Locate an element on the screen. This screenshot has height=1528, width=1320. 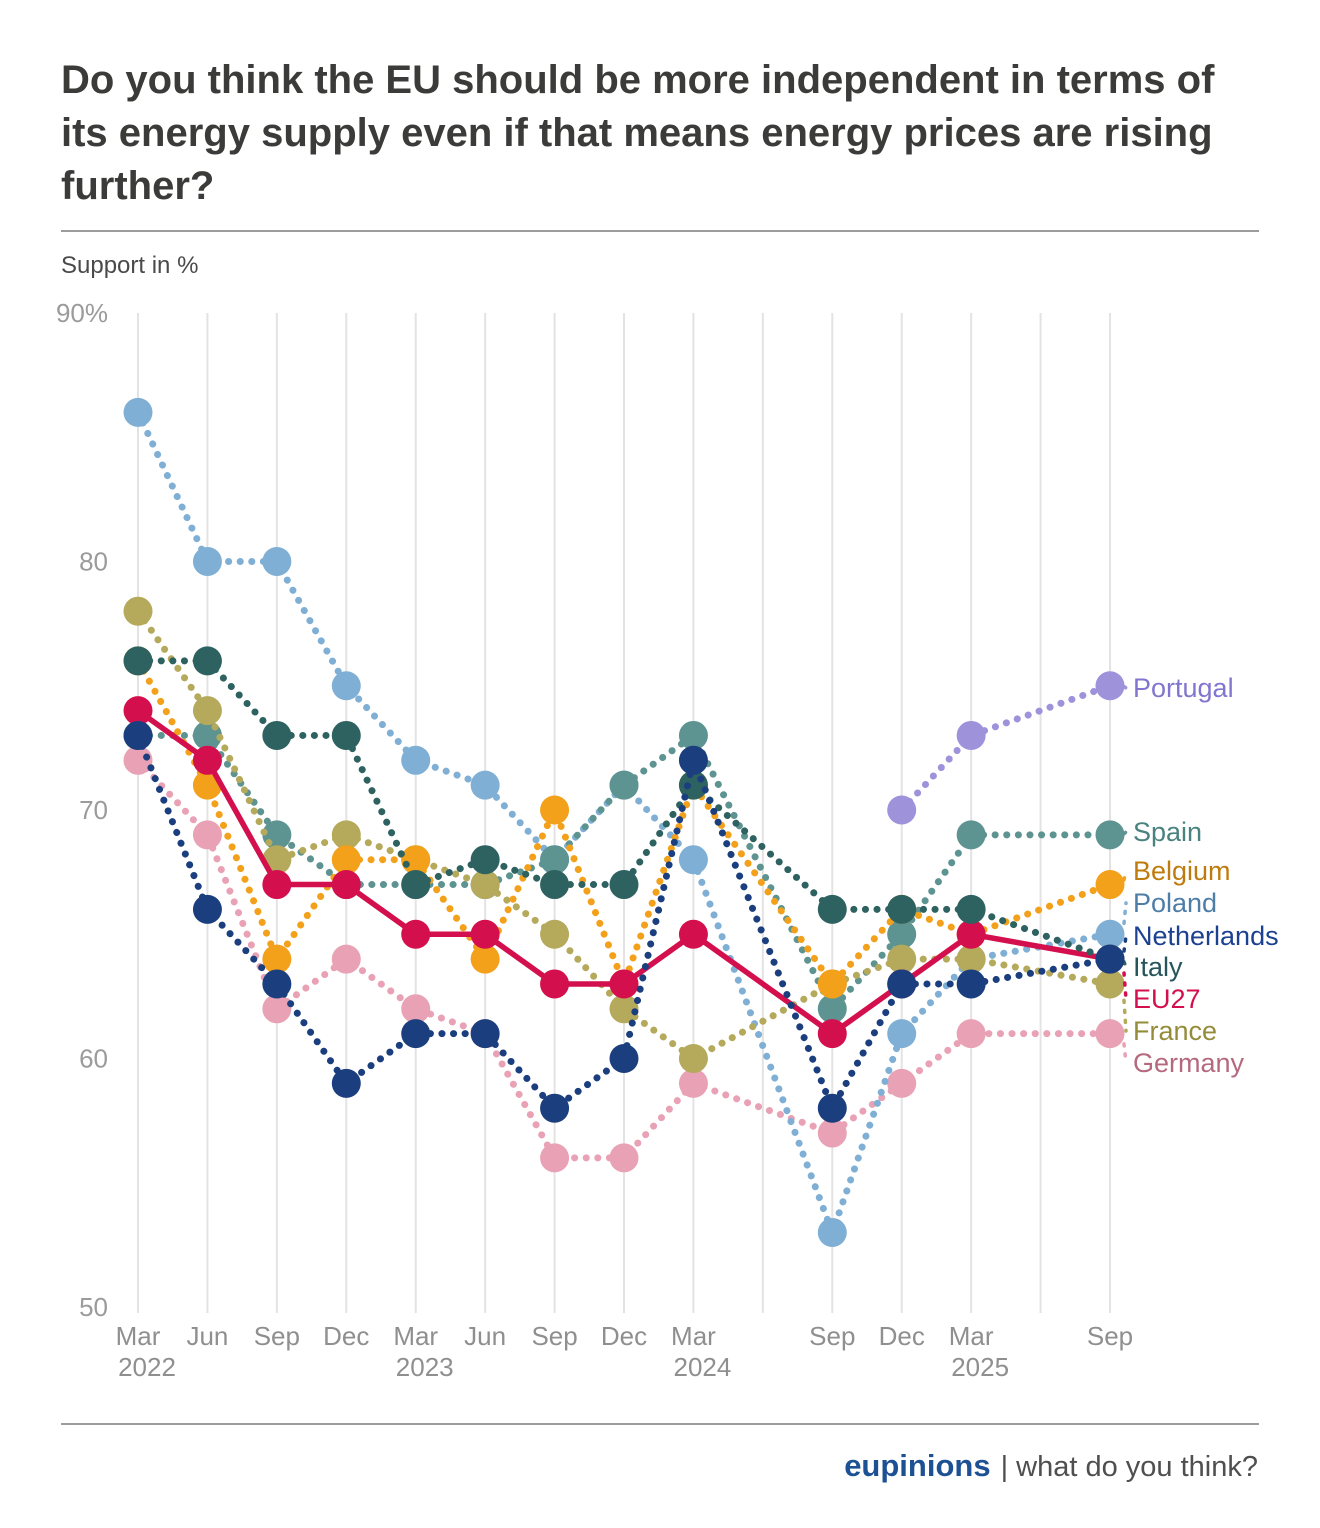
y-tick-label: 70 is located at coordinates (93, 810).